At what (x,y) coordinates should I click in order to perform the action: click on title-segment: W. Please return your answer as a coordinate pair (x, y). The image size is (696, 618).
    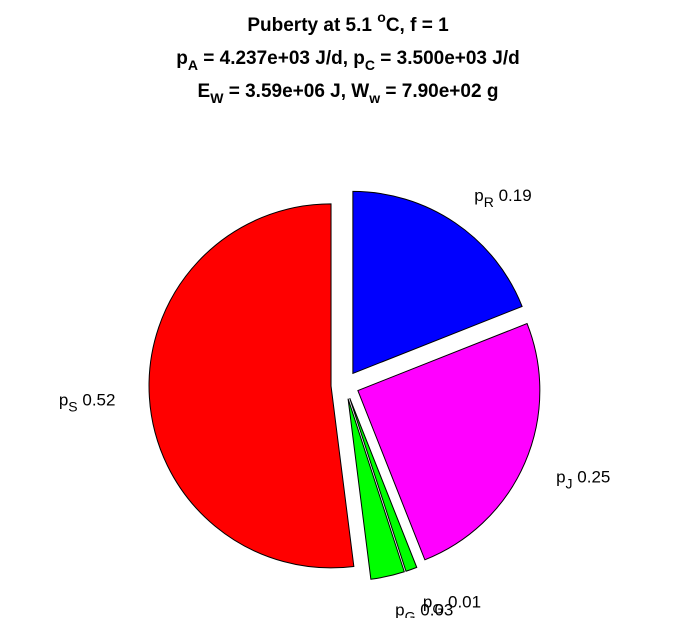
    Looking at the image, I should click on (217, 98).